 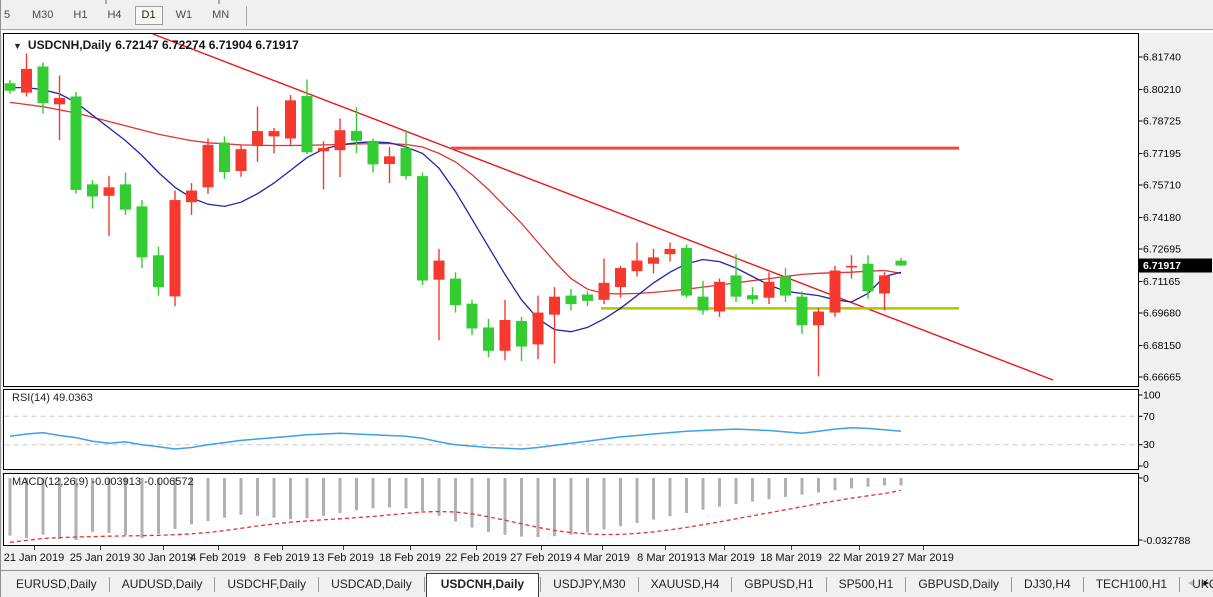 What do you see at coordinates (43, 15) in the screenshot?
I see `timeframe-button-M30: M30` at bounding box center [43, 15].